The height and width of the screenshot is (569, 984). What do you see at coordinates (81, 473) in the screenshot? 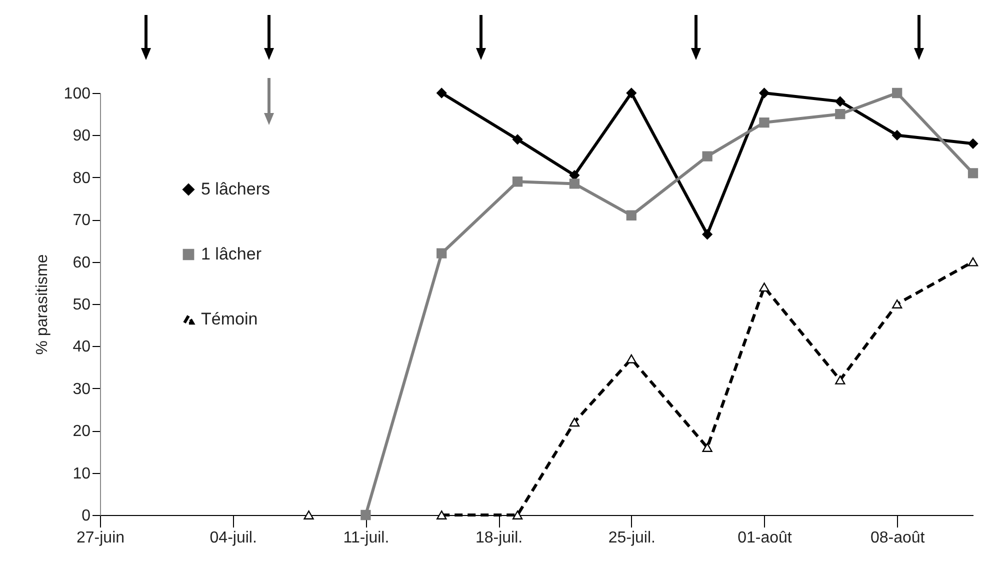
I see `y-tick-label: 10` at bounding box center [81, 473].